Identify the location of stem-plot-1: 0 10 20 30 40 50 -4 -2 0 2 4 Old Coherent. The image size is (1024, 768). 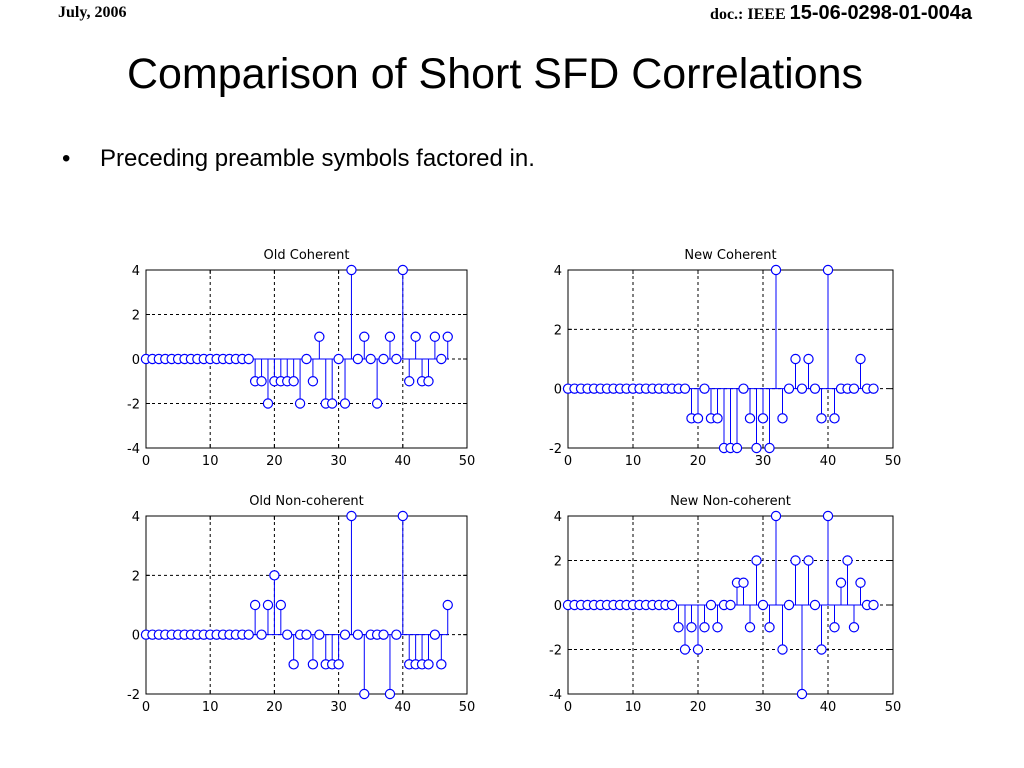
(301, 358).